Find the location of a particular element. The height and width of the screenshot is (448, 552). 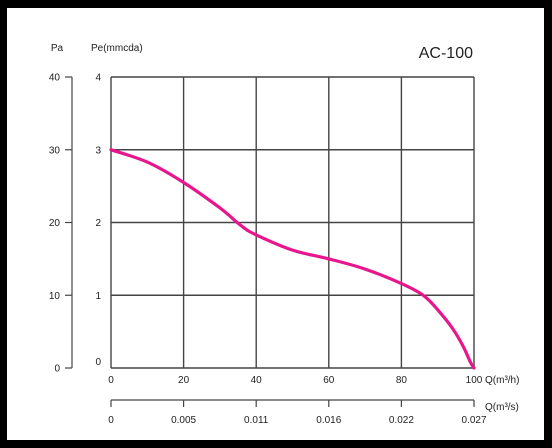

y-inner-tick-label: 4 is located at coordinates (98, 78).